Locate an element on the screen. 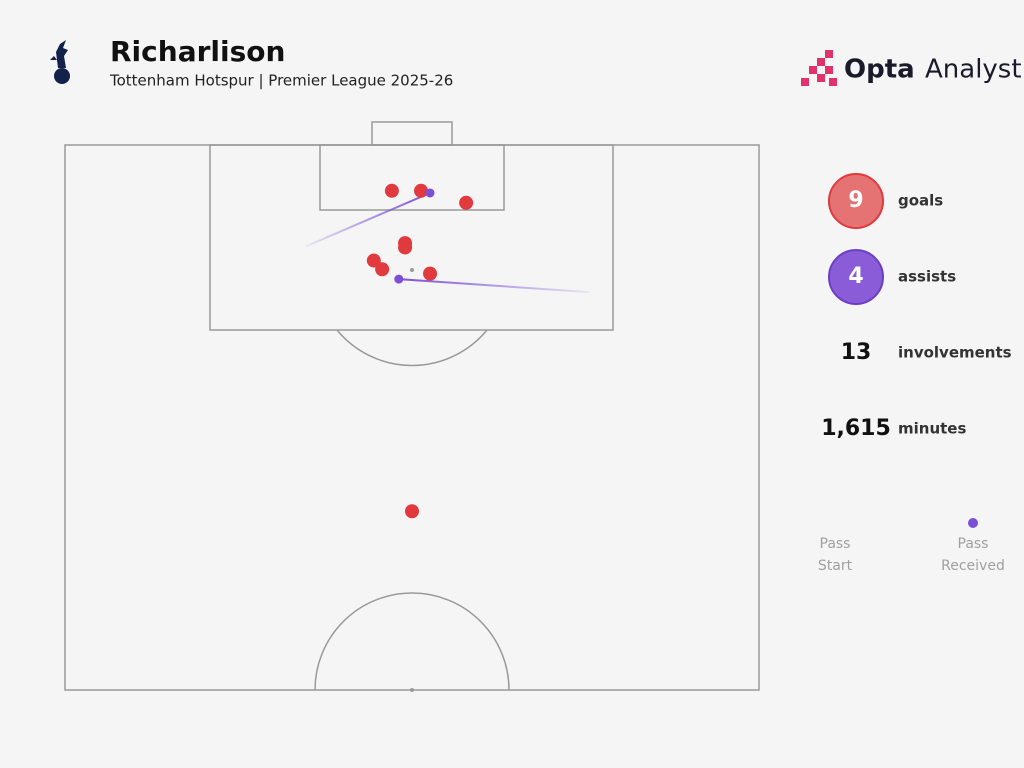 This screenshot has height=768, width=1024. stat-label: involvements is located at coordinates (955, 353).